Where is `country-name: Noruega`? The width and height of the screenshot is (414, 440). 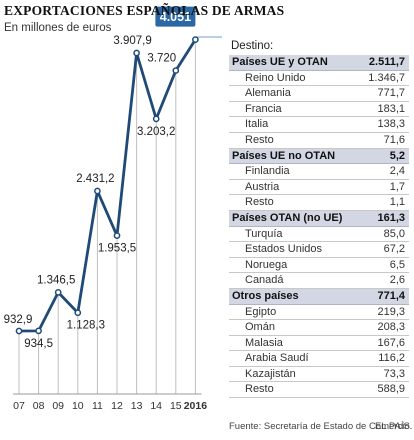 country-name: Noruega is located at coordinates (266, 264).